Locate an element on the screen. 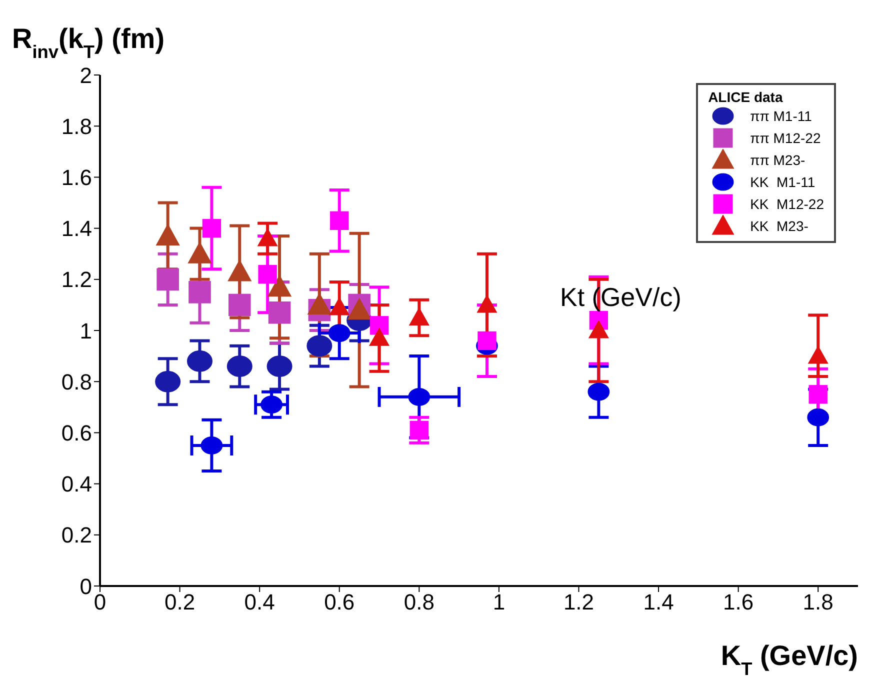  y-tick-label: 1 is located at coordinates (86, 331).